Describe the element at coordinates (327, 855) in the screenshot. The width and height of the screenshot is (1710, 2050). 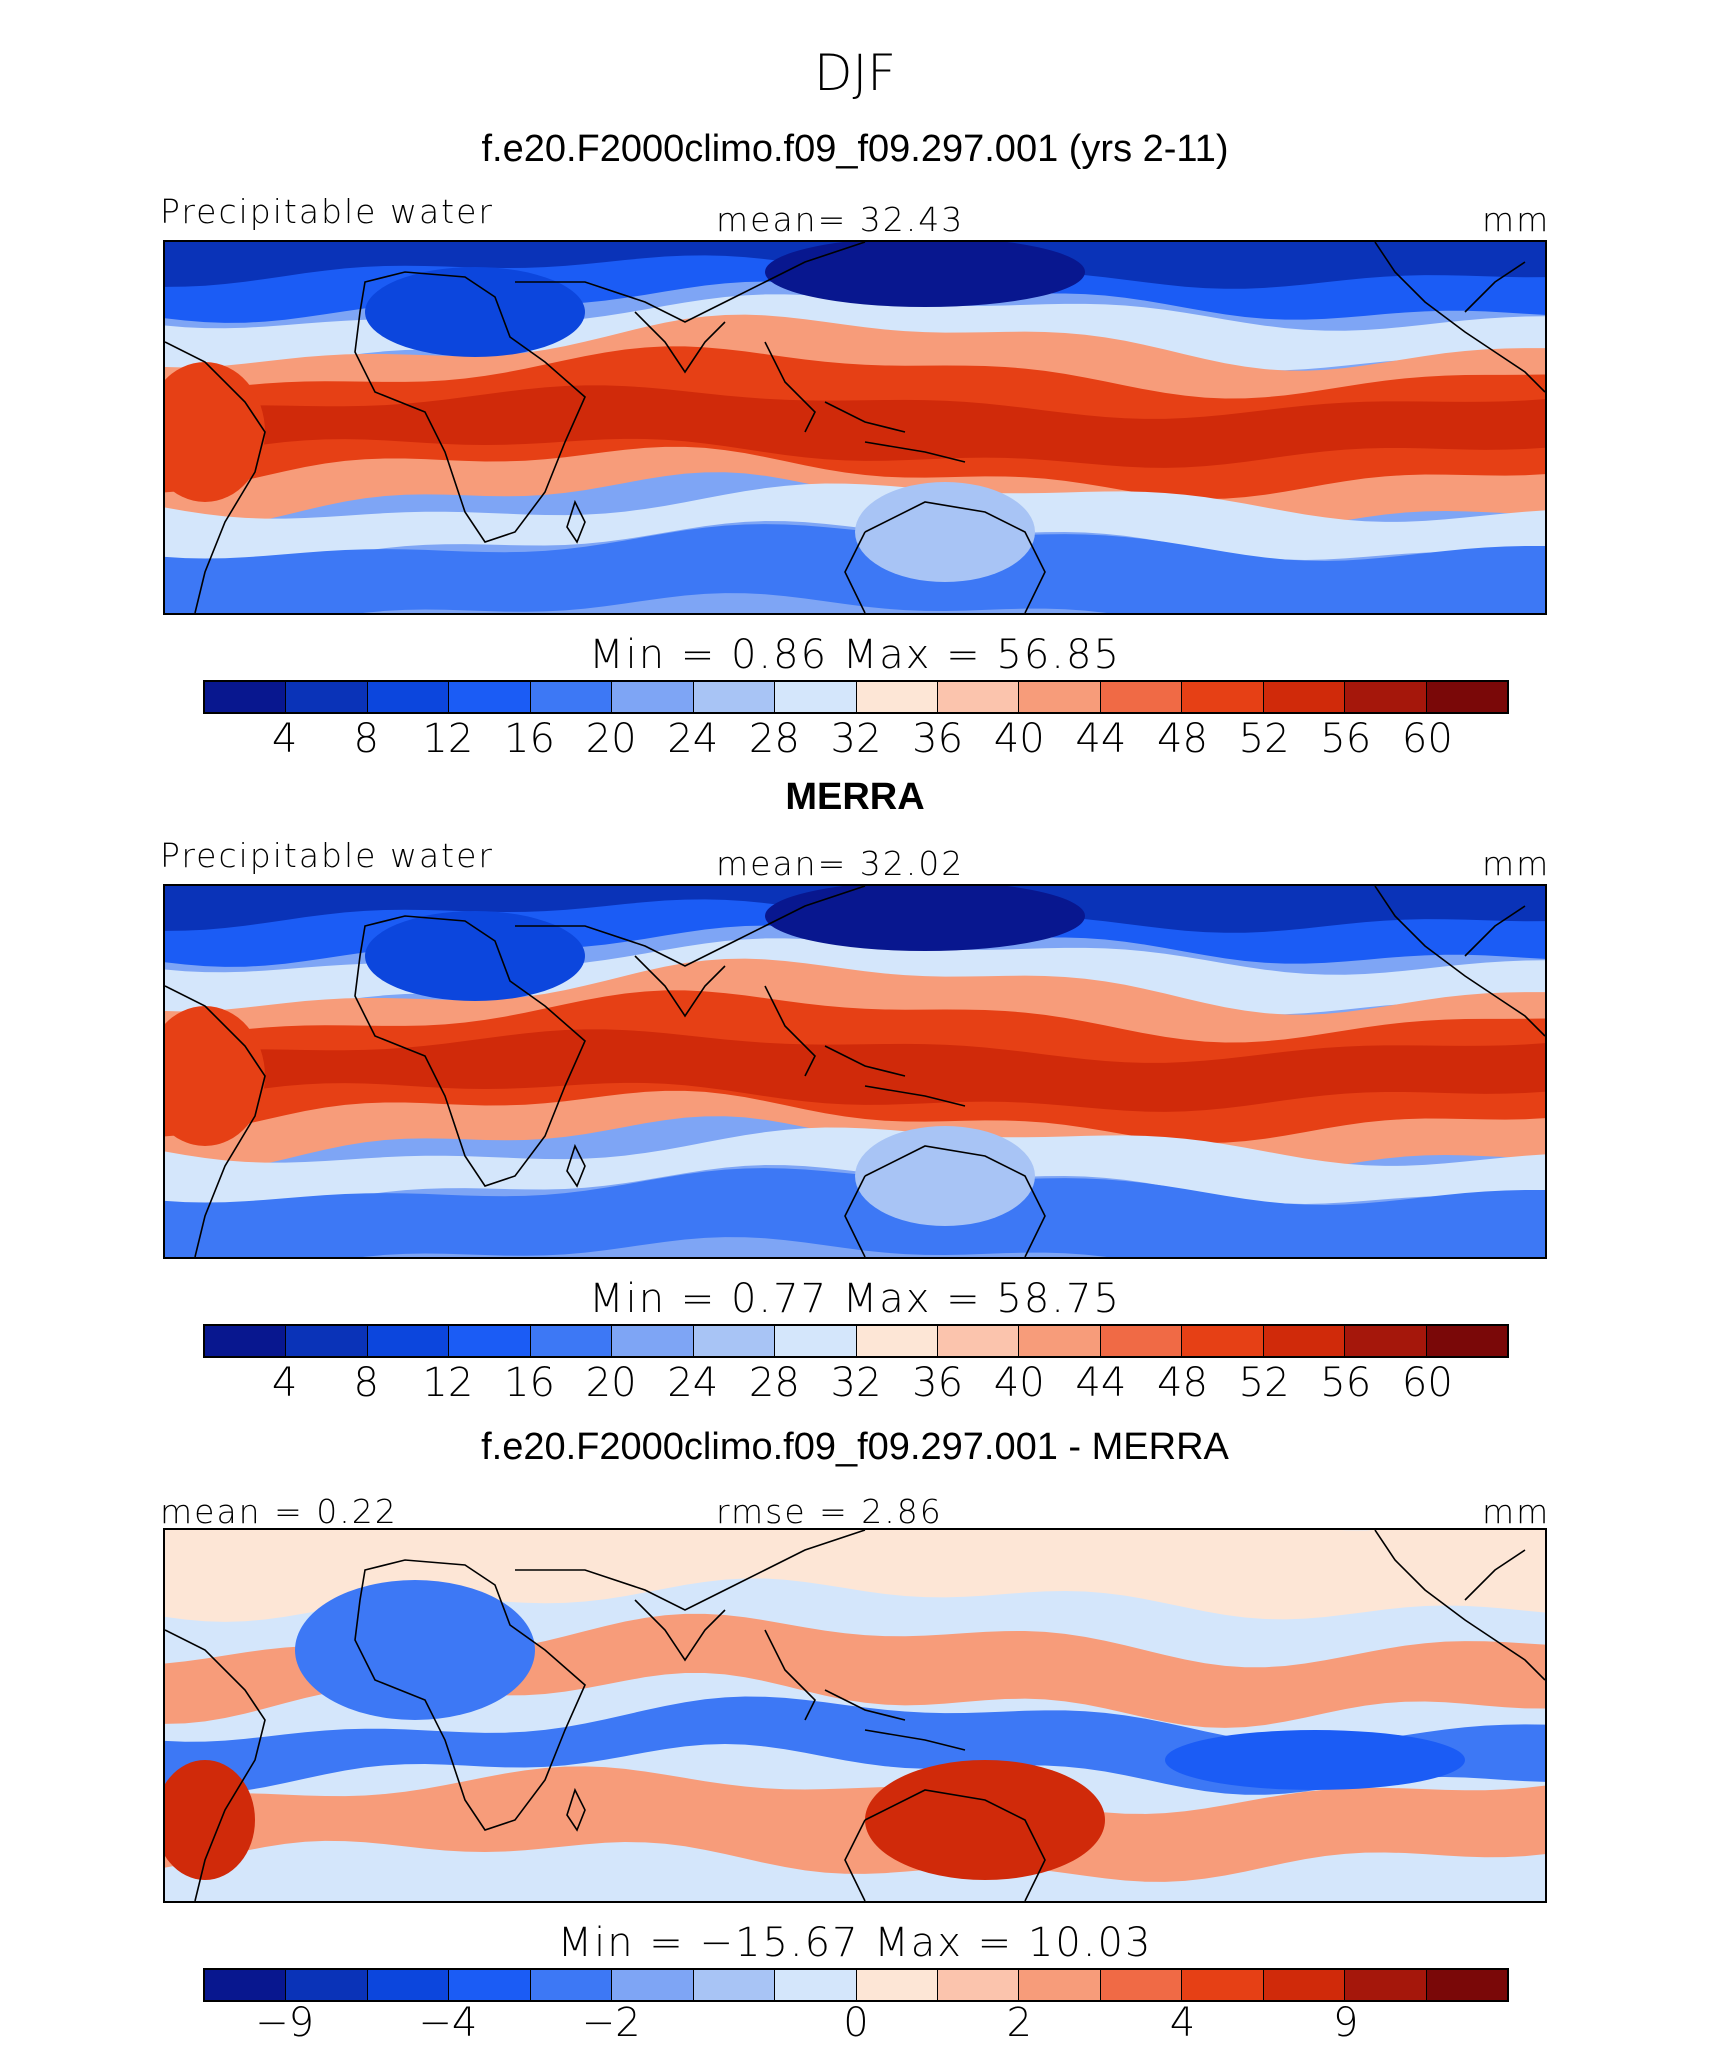
I see `panel-2-variable-label: Precipitable water` at that location.